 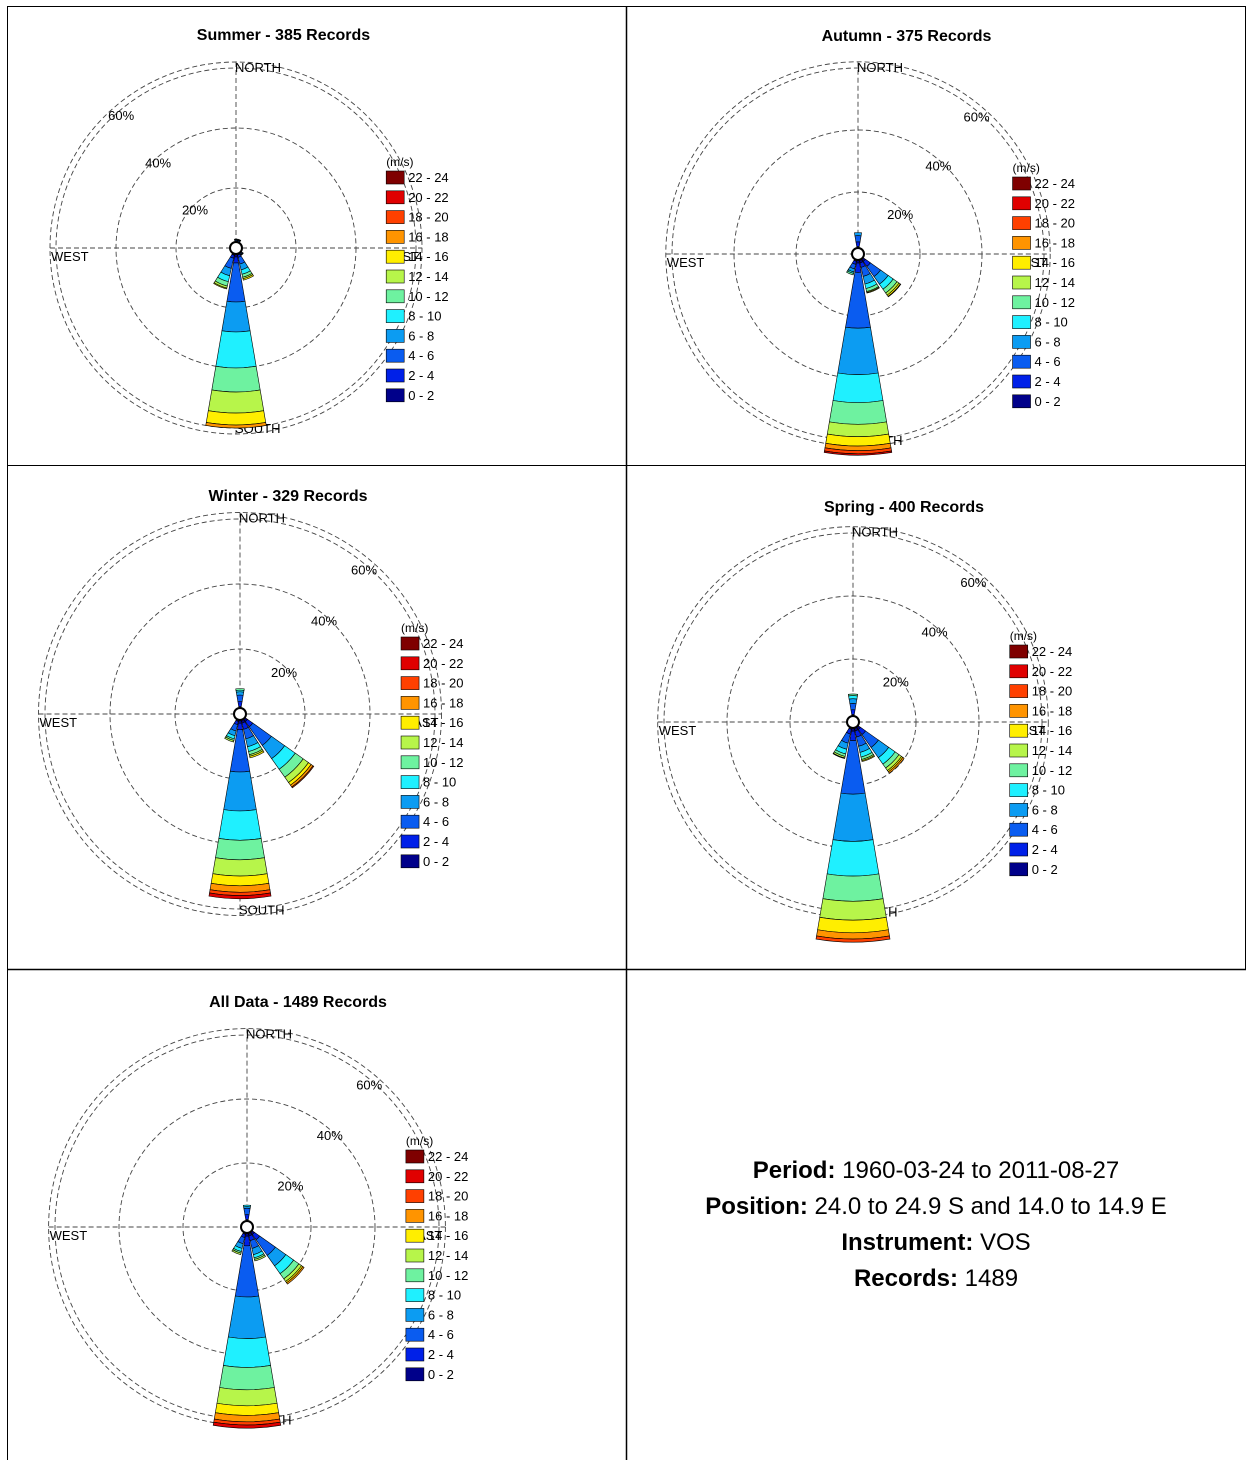 What do you see at coordinates (240, 714) in the screenshot?
I see `calm-circle` at bounding box center [240, 714].